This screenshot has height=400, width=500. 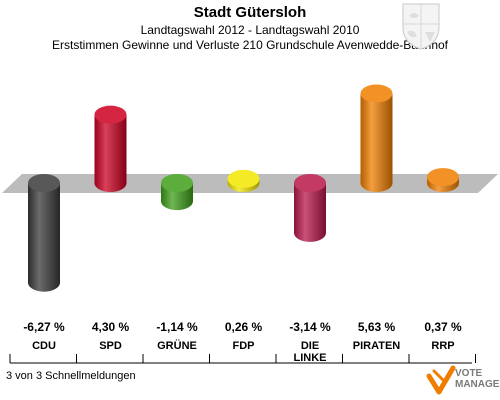 What do you see at coordinates (250, 12) in the screenshot?
I see `chart-title: Stadt Gütersloh` at bounding box center [250, 12].